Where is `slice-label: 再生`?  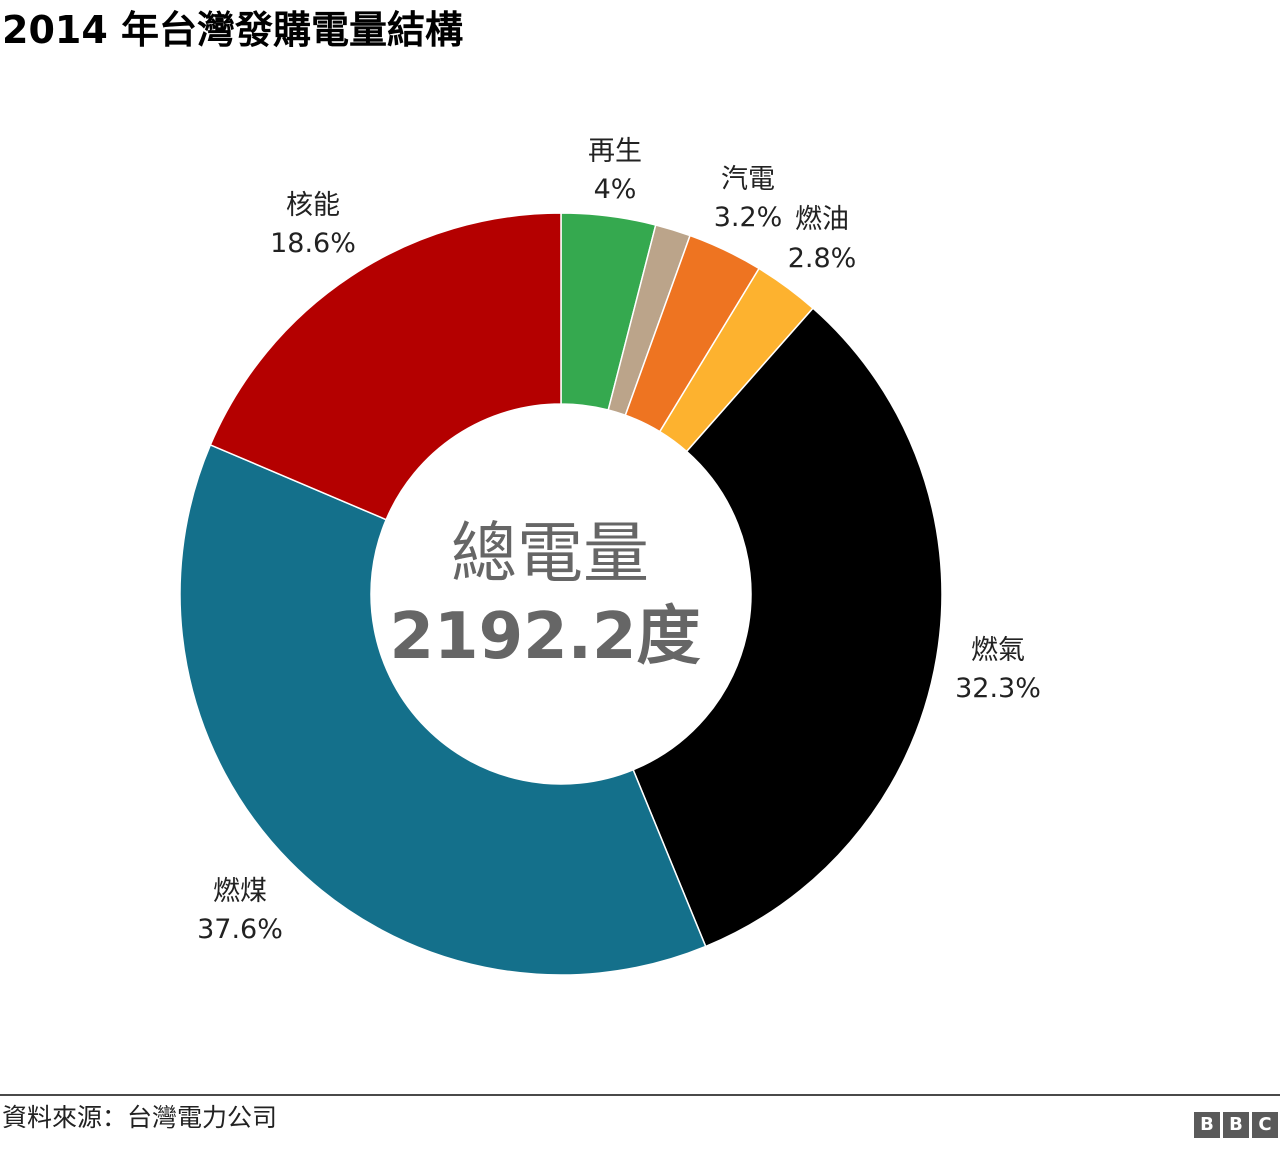 slice-label: 再生 is located at coordinates (615, 151).